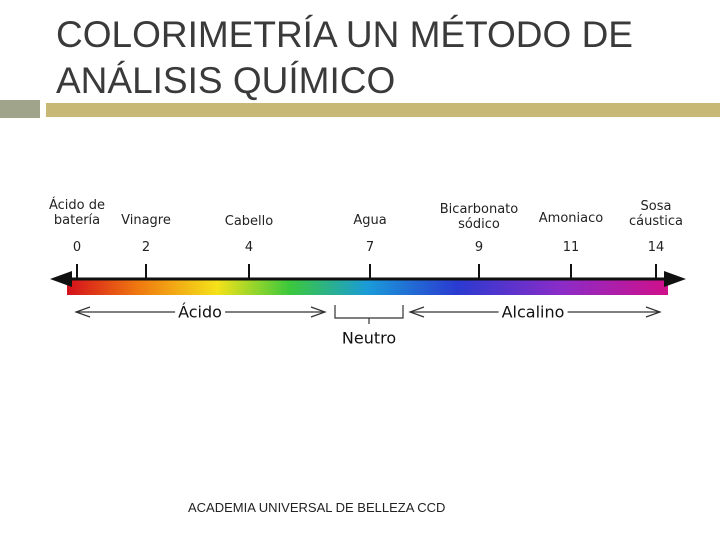 The width and height of the screenshot is (720, 540). Describe the element at coordinates (571, 218) in the screenshot. I see `substance-label: Amoniaco` at that location.